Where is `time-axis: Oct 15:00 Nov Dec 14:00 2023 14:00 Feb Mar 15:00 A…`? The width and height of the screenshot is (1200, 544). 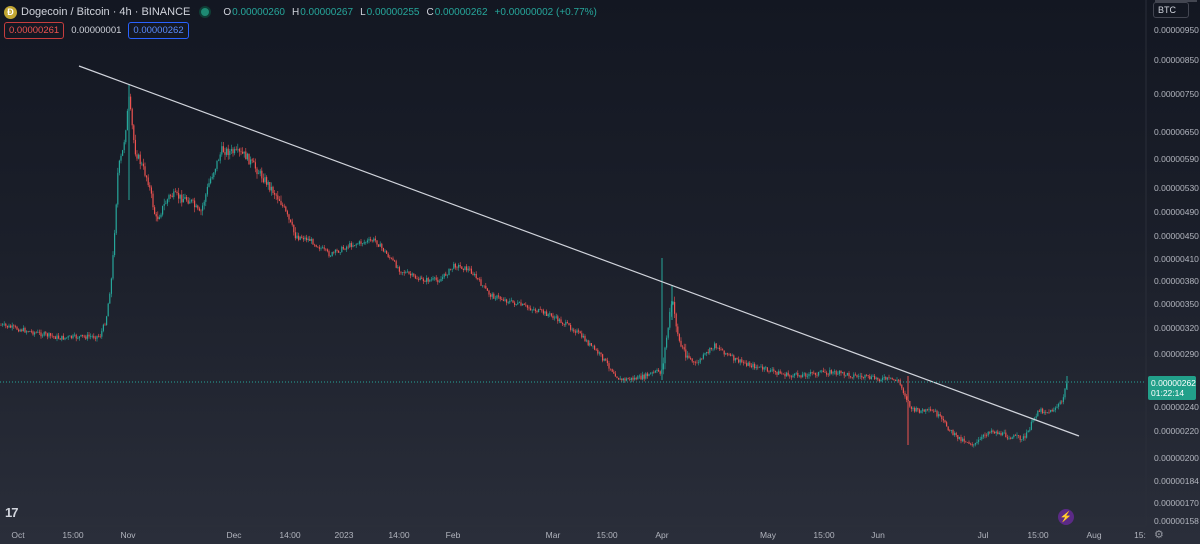 time-axis: Oct 15:00 Nov Dec 14:00 2023 14:00 Feb Mar 15:00 A… is located at coordinates (578, 535).